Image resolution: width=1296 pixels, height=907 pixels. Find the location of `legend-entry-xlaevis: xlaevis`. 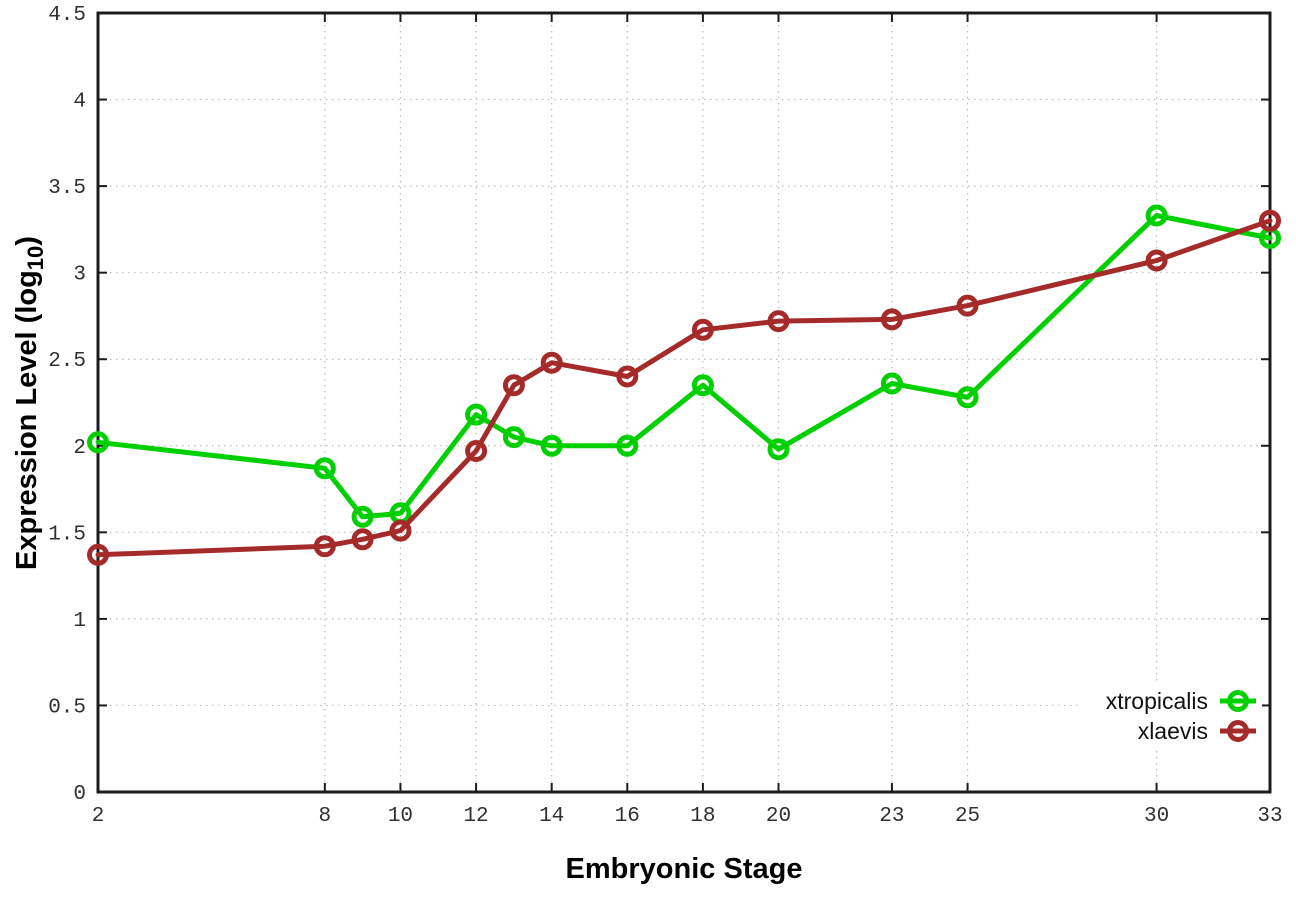

legend-entry-xlaevis: xlaevis is located at coordinates (1197, 731).